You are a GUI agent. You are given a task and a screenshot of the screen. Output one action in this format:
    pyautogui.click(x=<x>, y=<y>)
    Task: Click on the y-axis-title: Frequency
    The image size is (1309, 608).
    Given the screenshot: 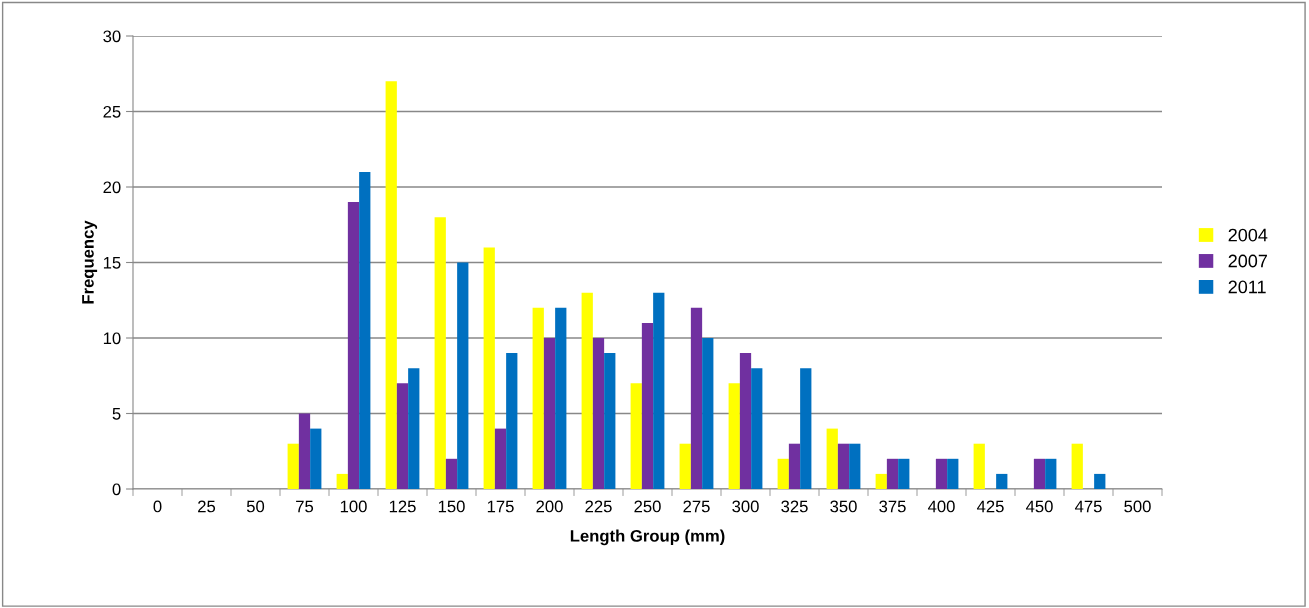 What is the action you would take?
    pyautogui.click(x=90, y=262)
    